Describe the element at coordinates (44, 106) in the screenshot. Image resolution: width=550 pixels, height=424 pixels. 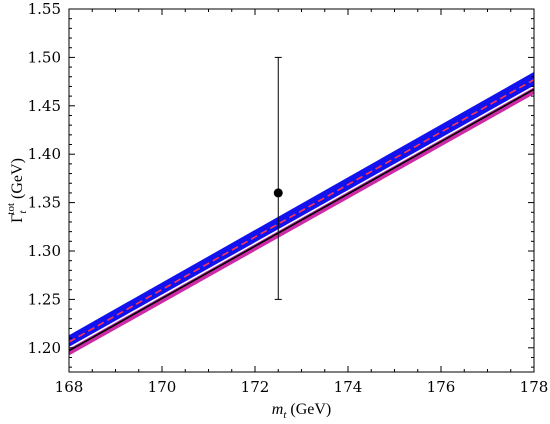
I see `y-tick-label: 1.45` at that location.